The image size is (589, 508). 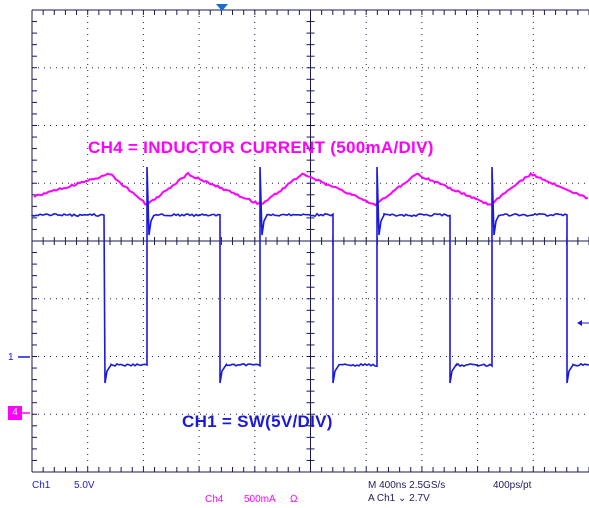 What do you see at coordinates (257, 422) in the screenshot?
I see `ch1-annotation: CH1 = SW(5V/DIV)` at bounding box center [257, 422].